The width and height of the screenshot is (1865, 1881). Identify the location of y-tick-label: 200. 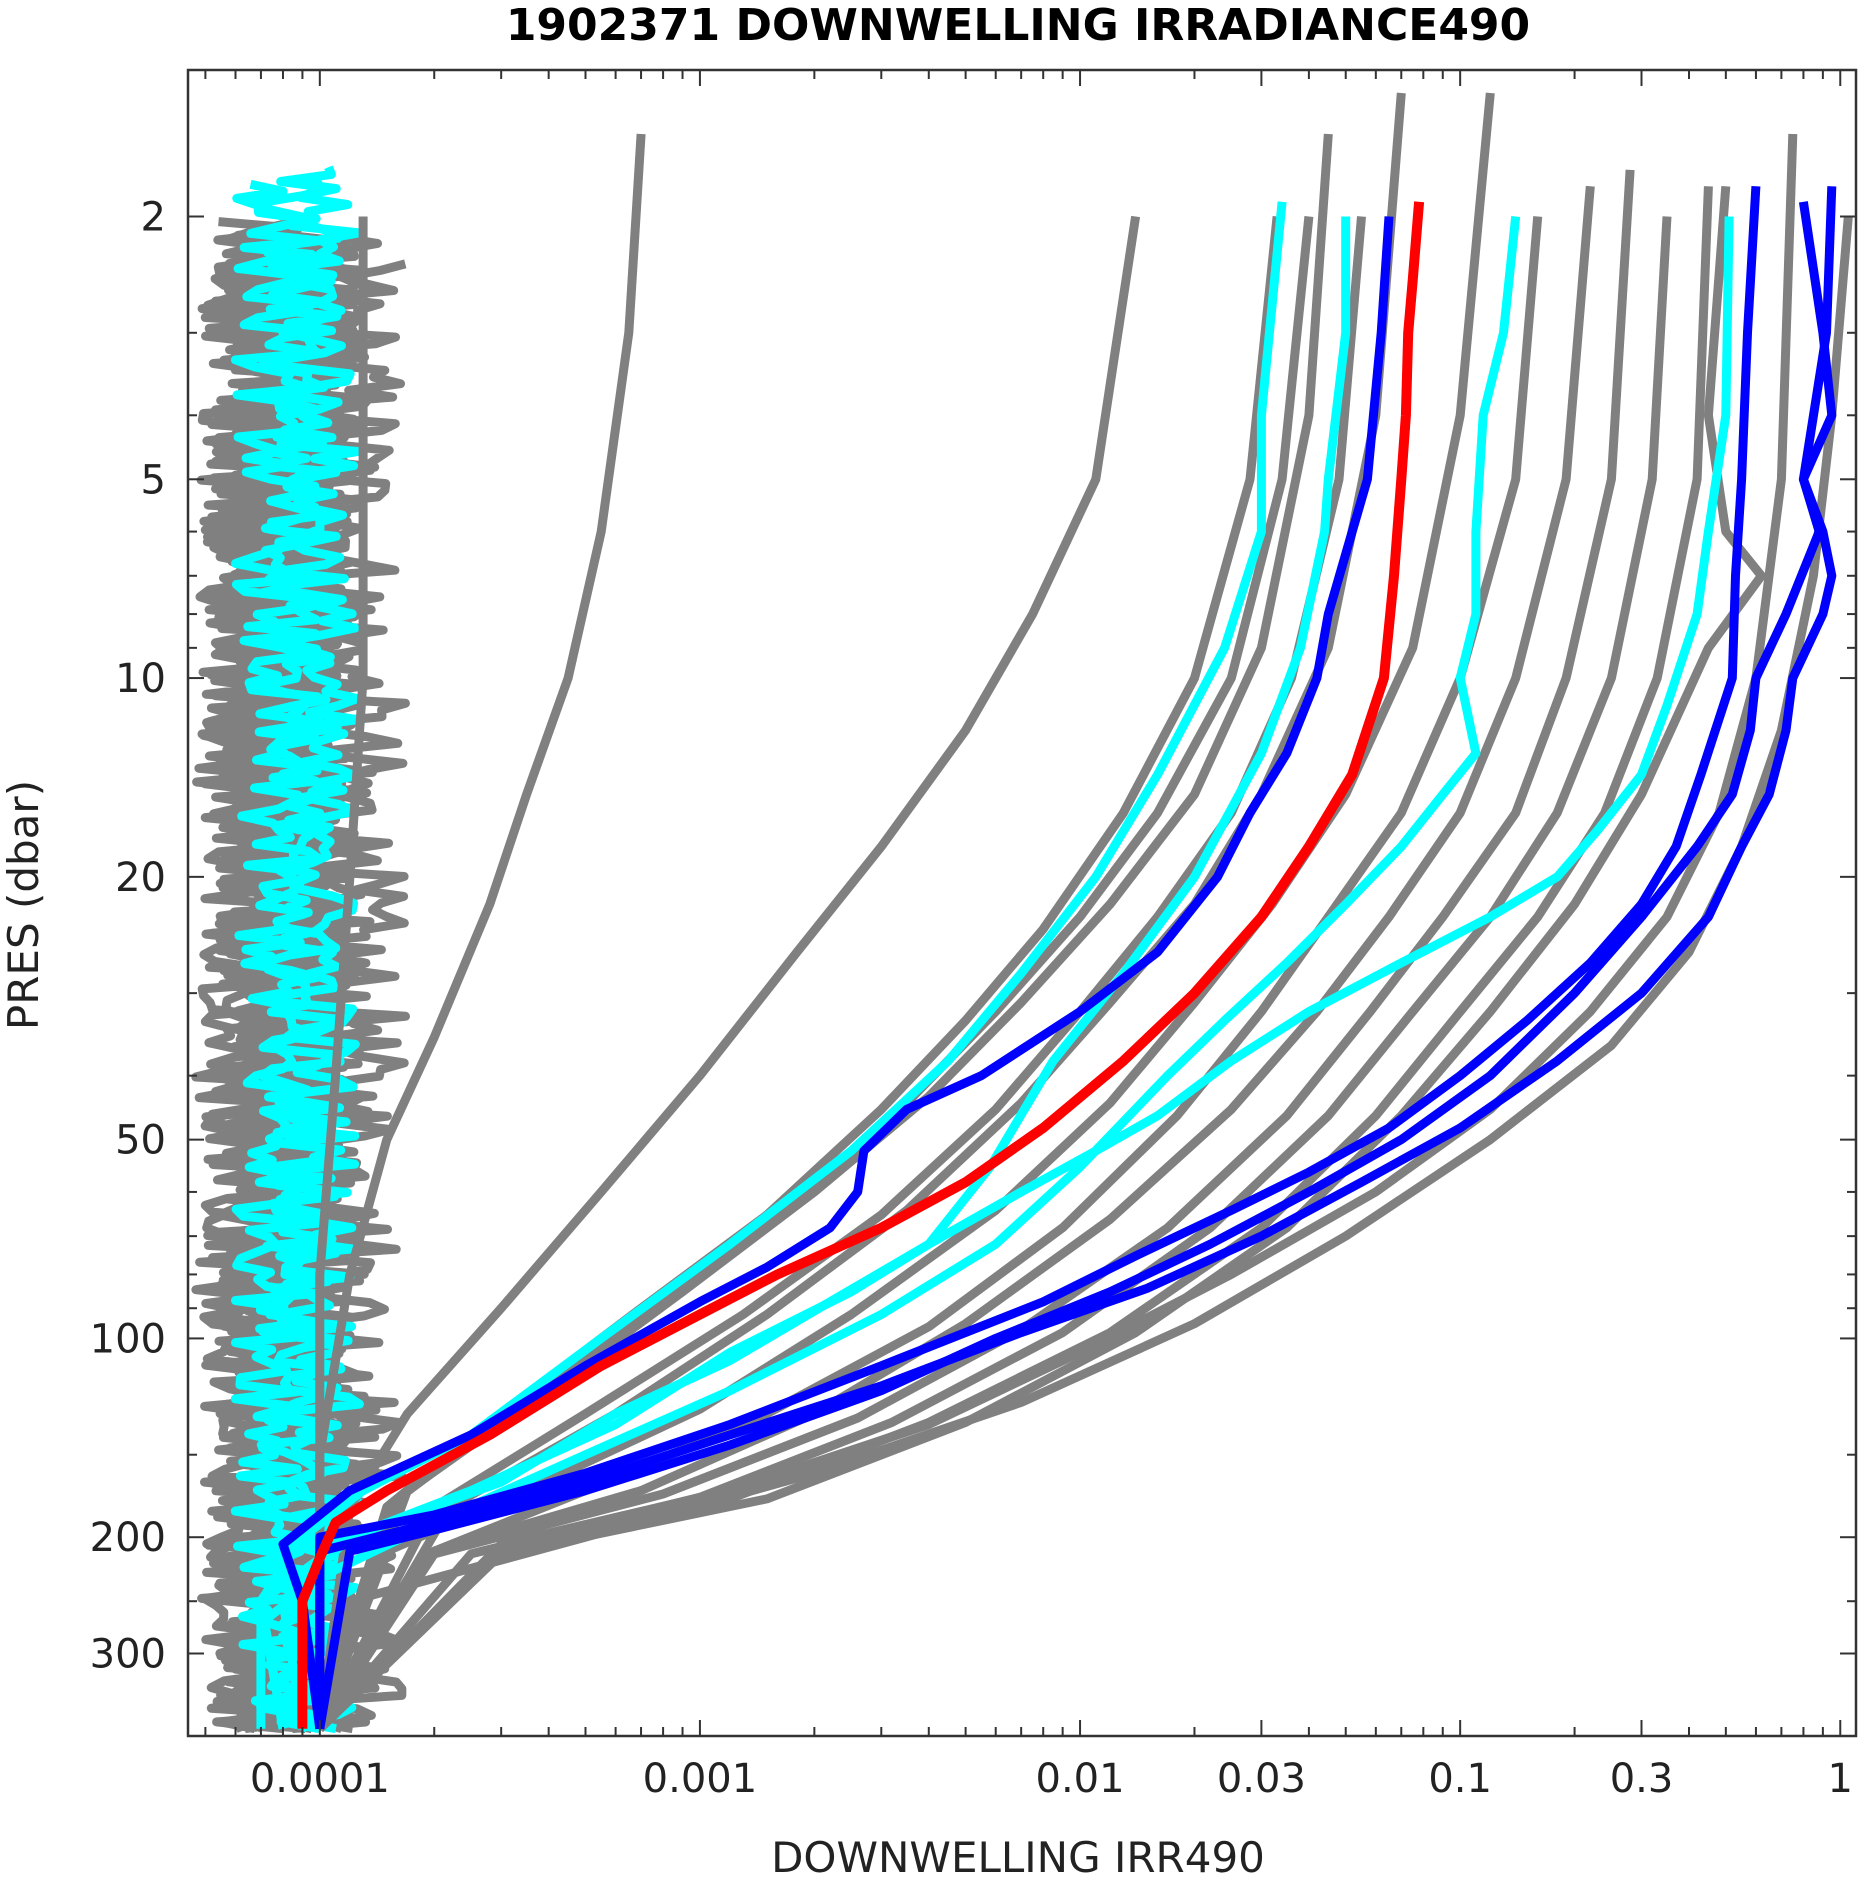
(128, 1538).